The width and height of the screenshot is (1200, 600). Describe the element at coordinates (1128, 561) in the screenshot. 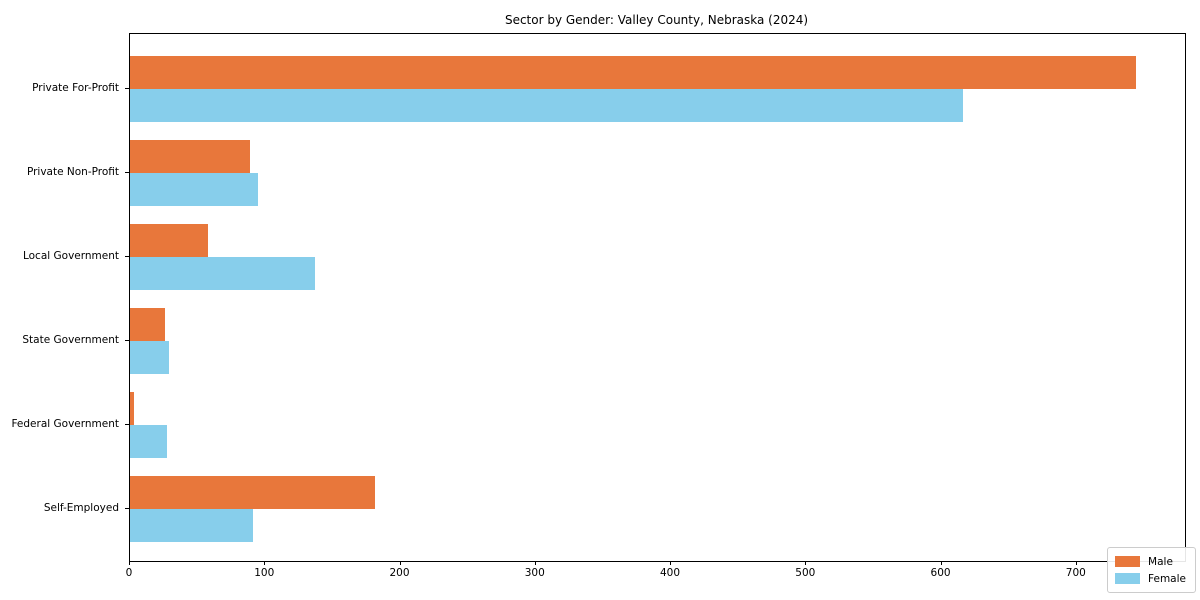

I see `male-swatch-icon` at that location.